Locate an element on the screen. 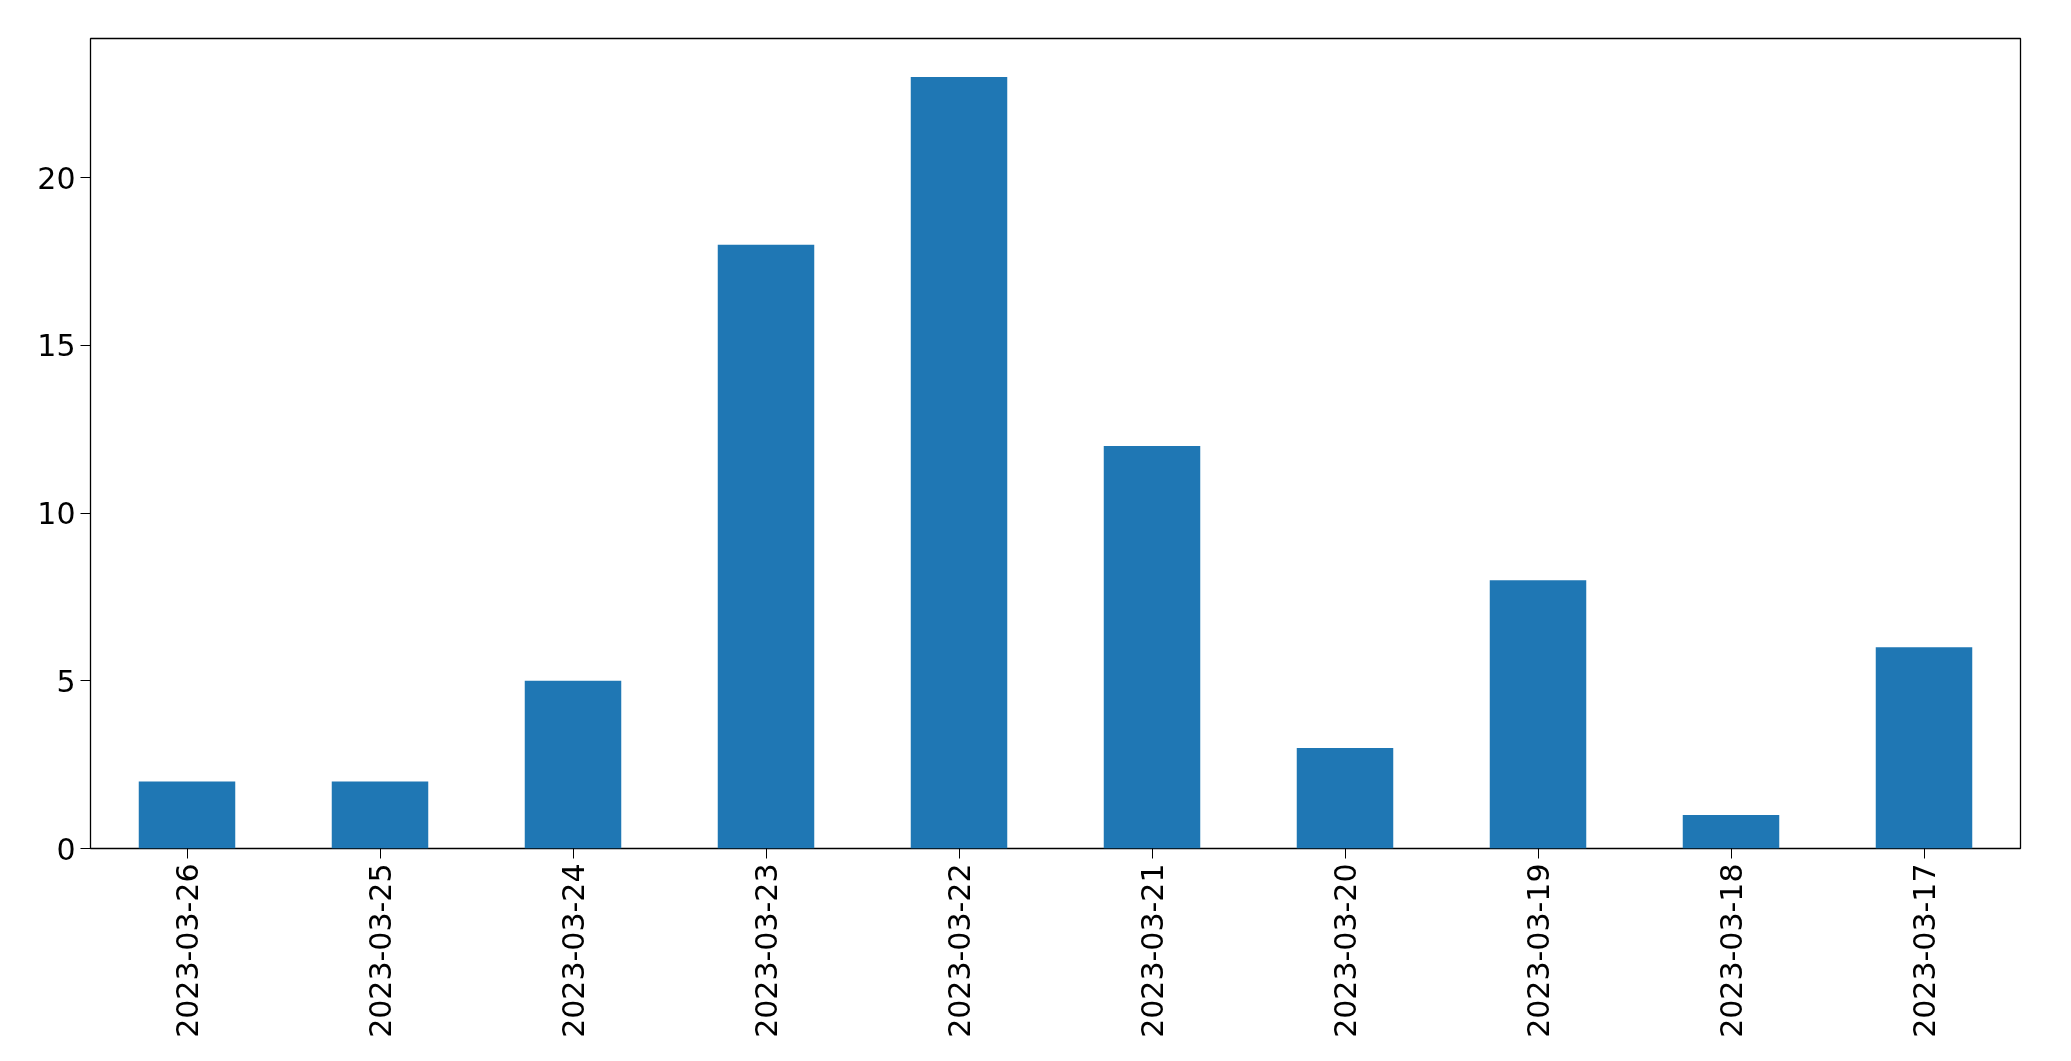 Image resolution: width=2071 pixels, height=1061 pixels. x-tick-label: 2023-03-19 is located at coordinates (1538, 950).